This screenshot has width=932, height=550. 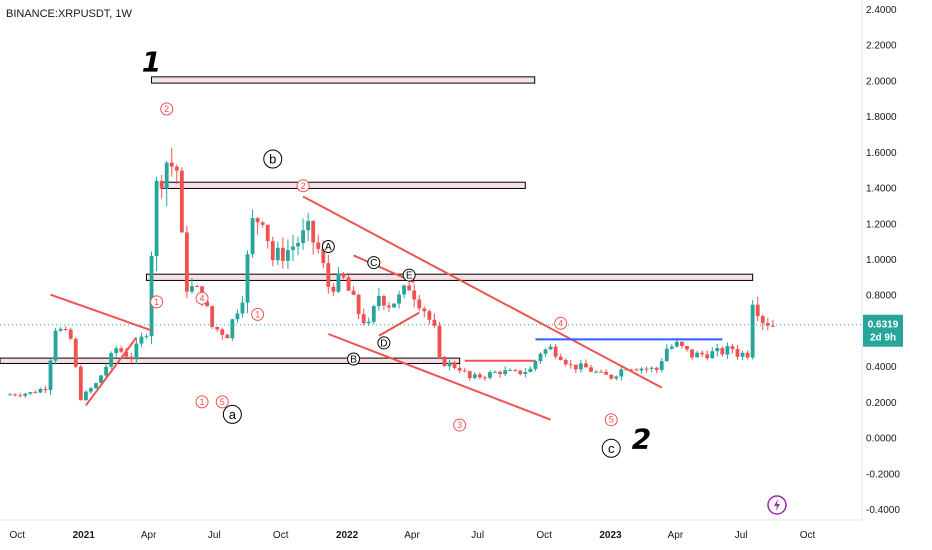 What do you see at coordinates (111, 371) in the screenshot?
I see `trend-line-sym-triangle-lower` at bounding box center [111, 371].